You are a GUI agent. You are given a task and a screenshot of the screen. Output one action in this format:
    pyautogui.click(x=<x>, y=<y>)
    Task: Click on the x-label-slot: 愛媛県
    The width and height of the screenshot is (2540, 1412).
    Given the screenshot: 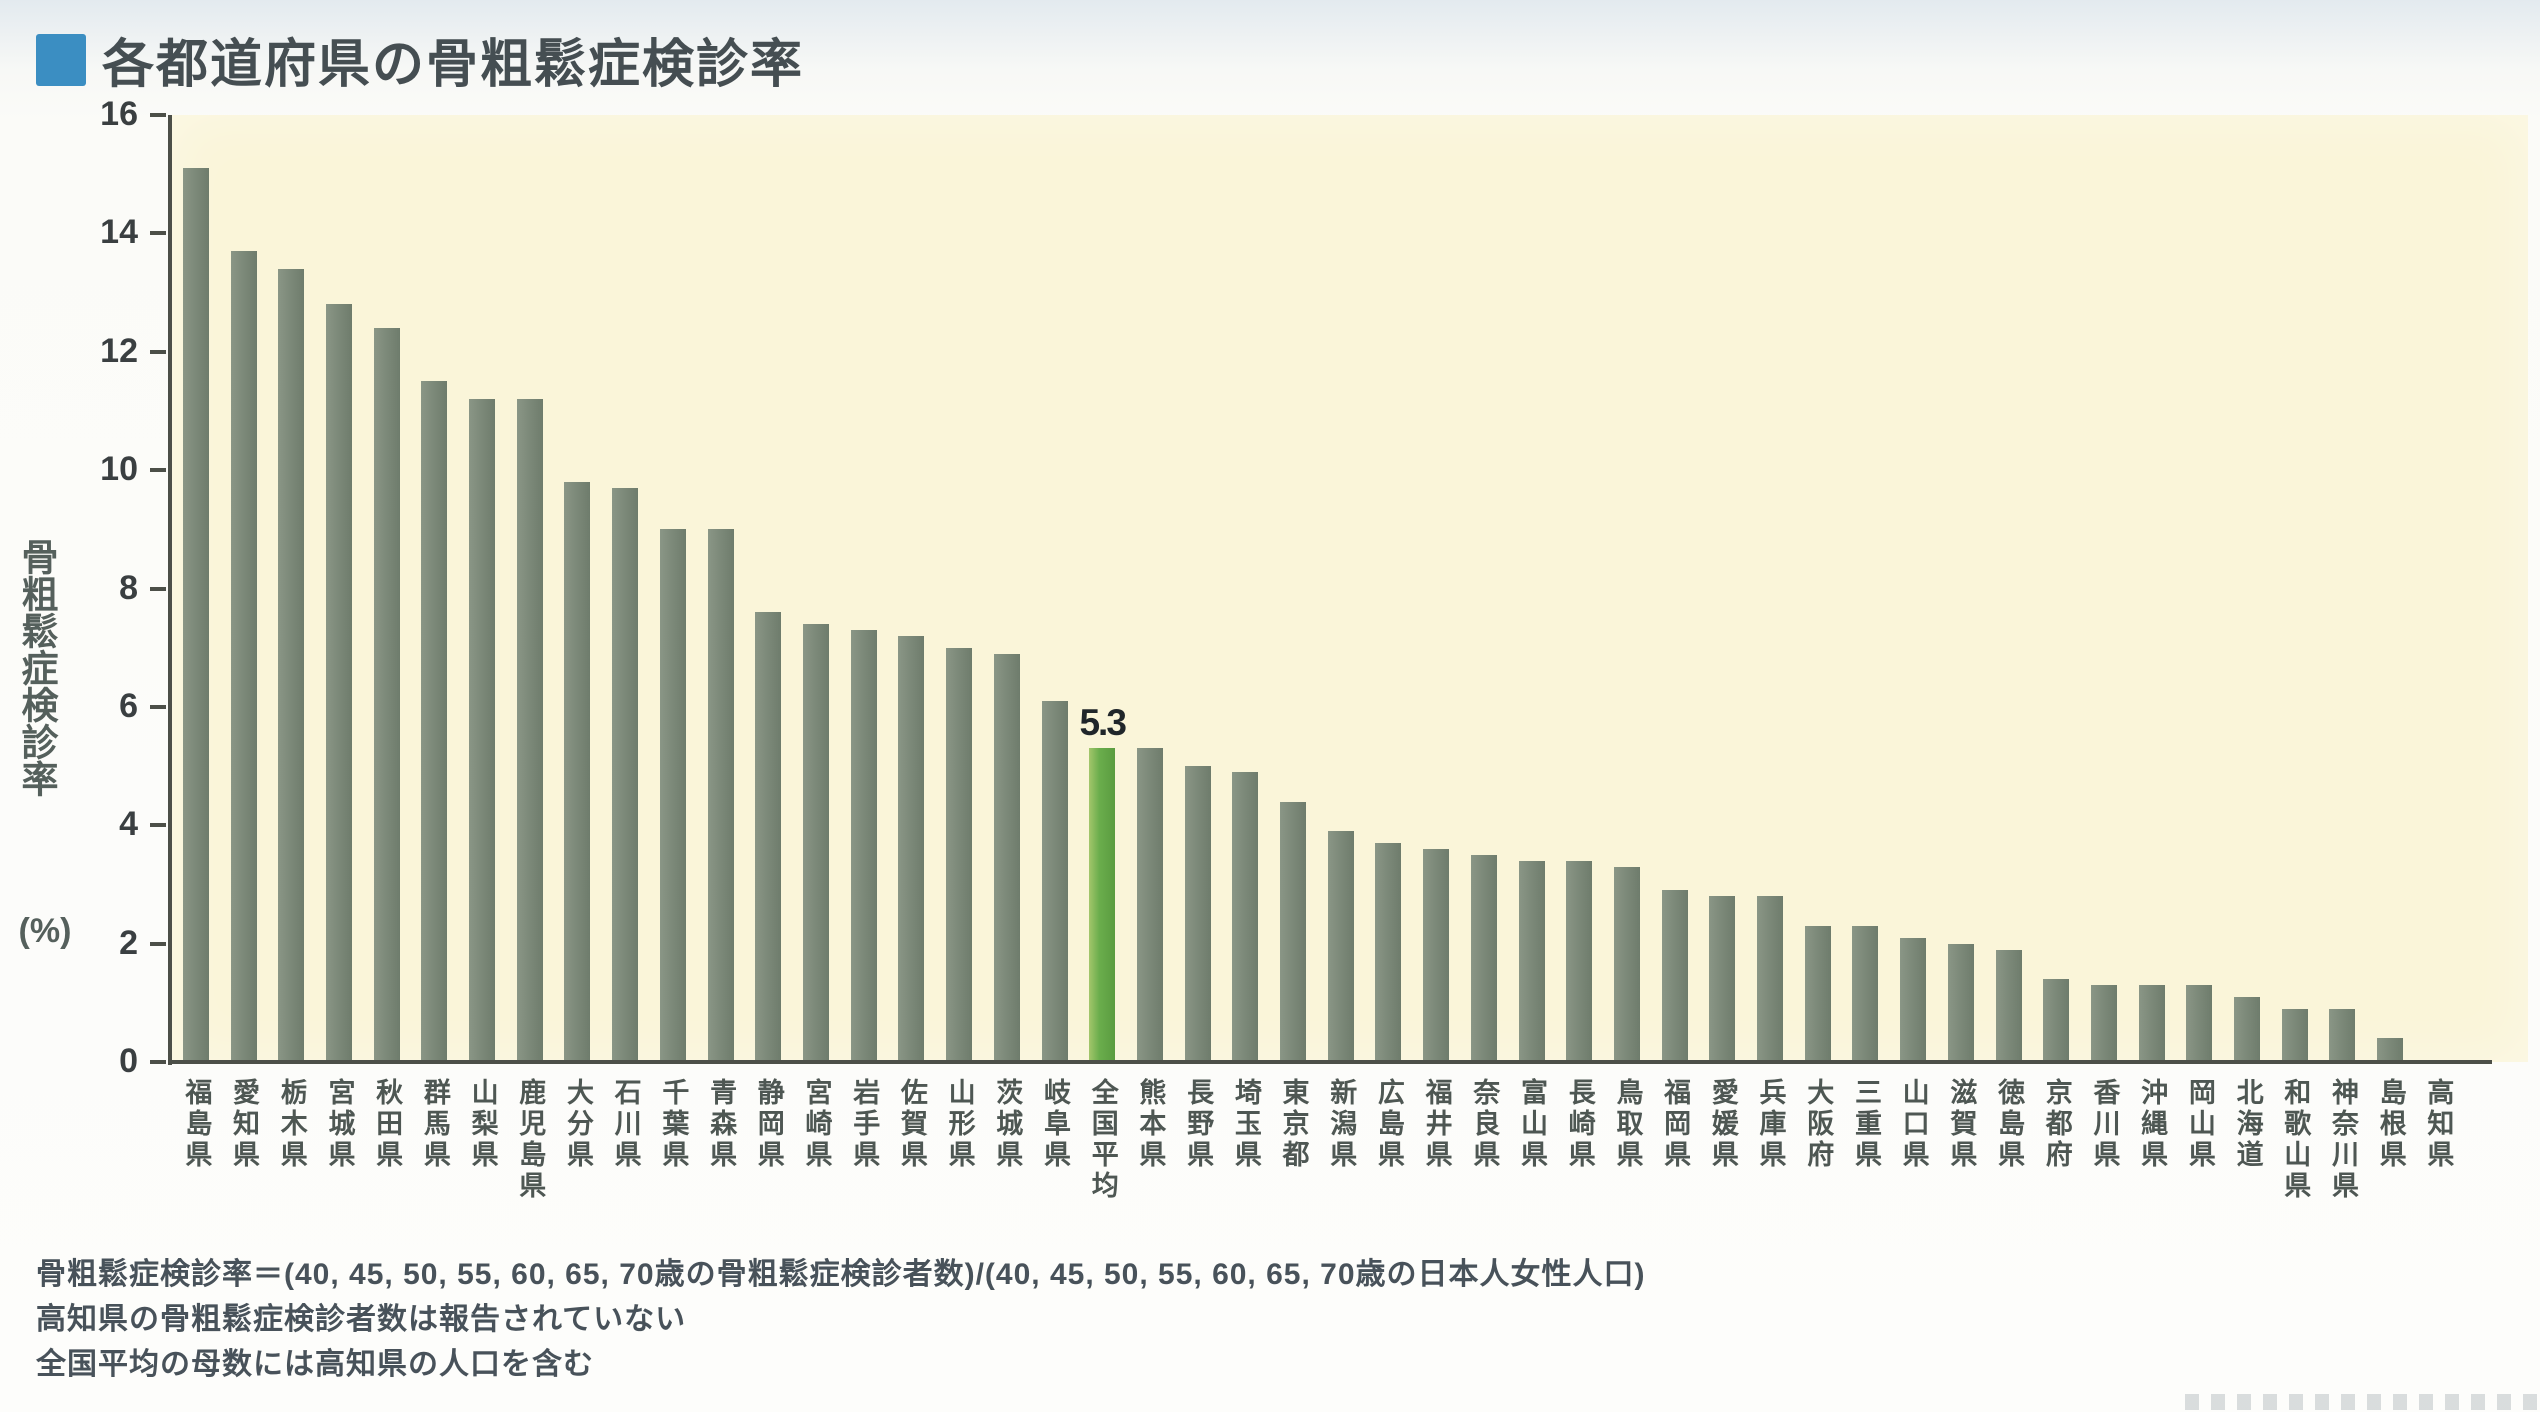 What is the action you would take?
    pyautogui.click(x=1723, y=1124)
    